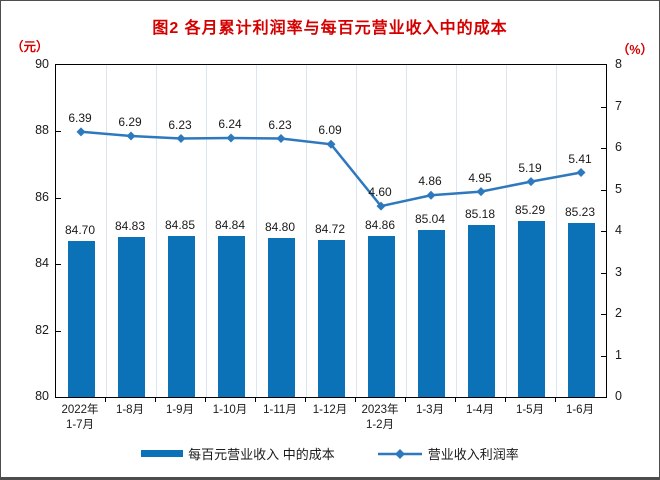  Describe the element at coordinates (480, 410) in the screenshot. I see `x-axis-category-label: 1-4月` at that location.